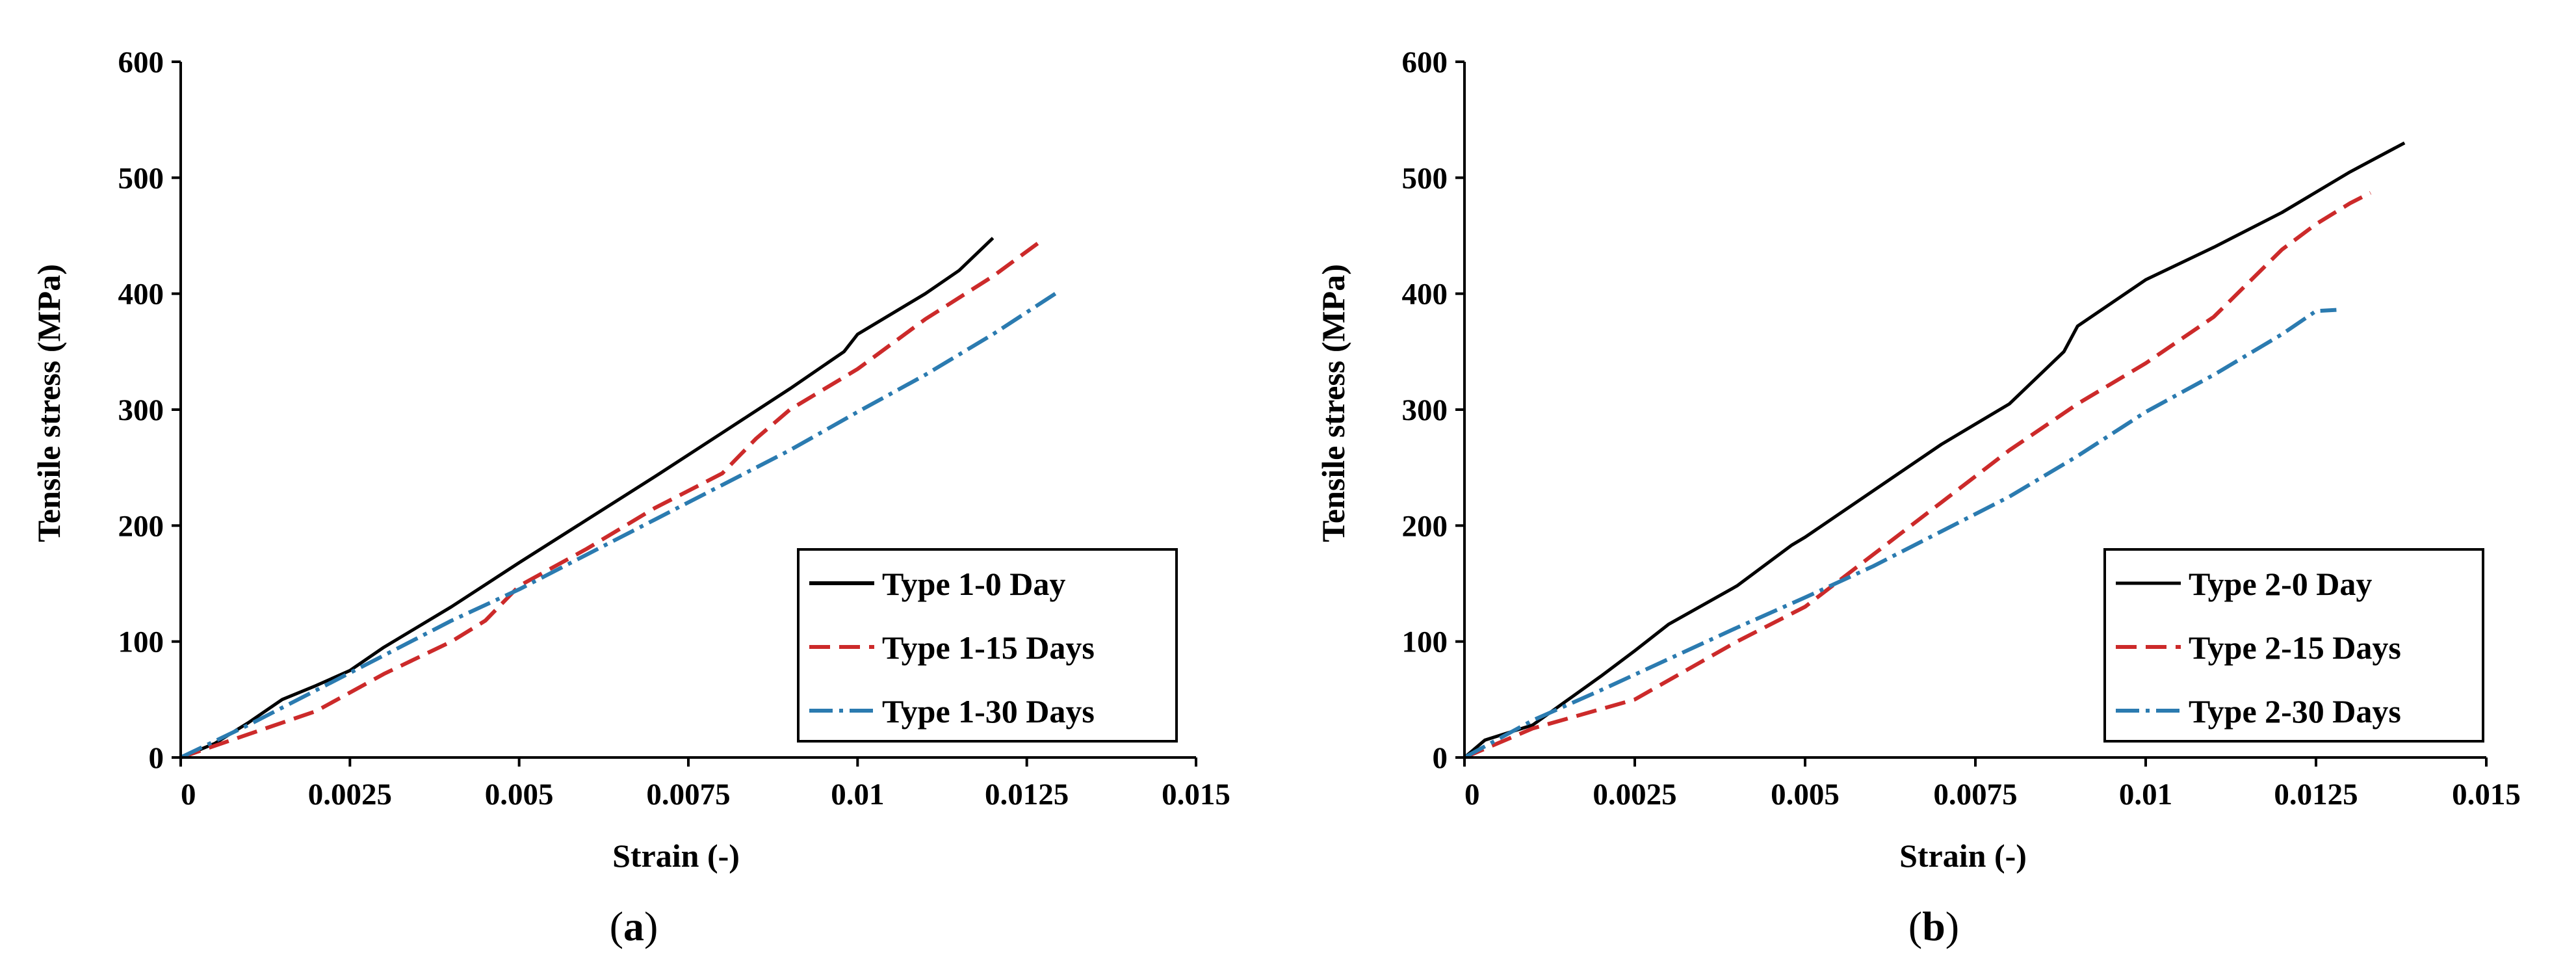  What do you see at coordinates (676, 855) in the screenshot?
I see `x-axis-title-a: Strain (-)` at bounding box center [676, 855].